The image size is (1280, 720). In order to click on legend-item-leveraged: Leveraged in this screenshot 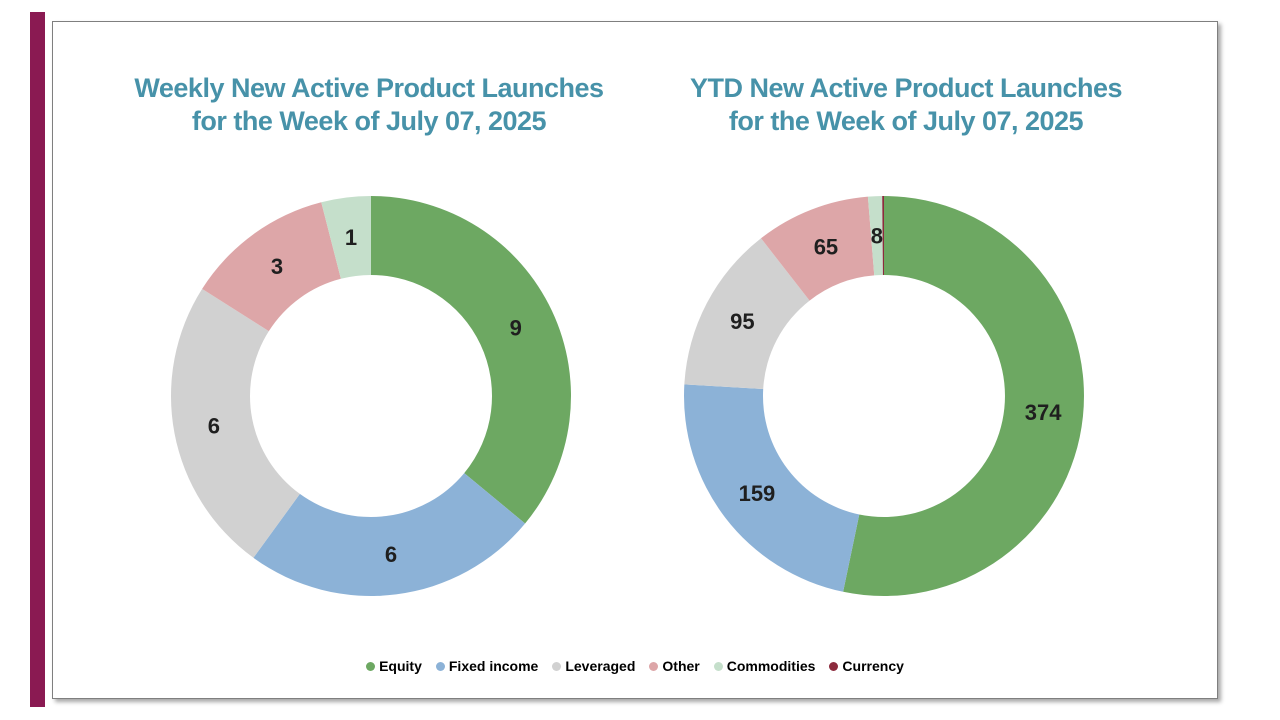, I will do `click(593, 666)`.